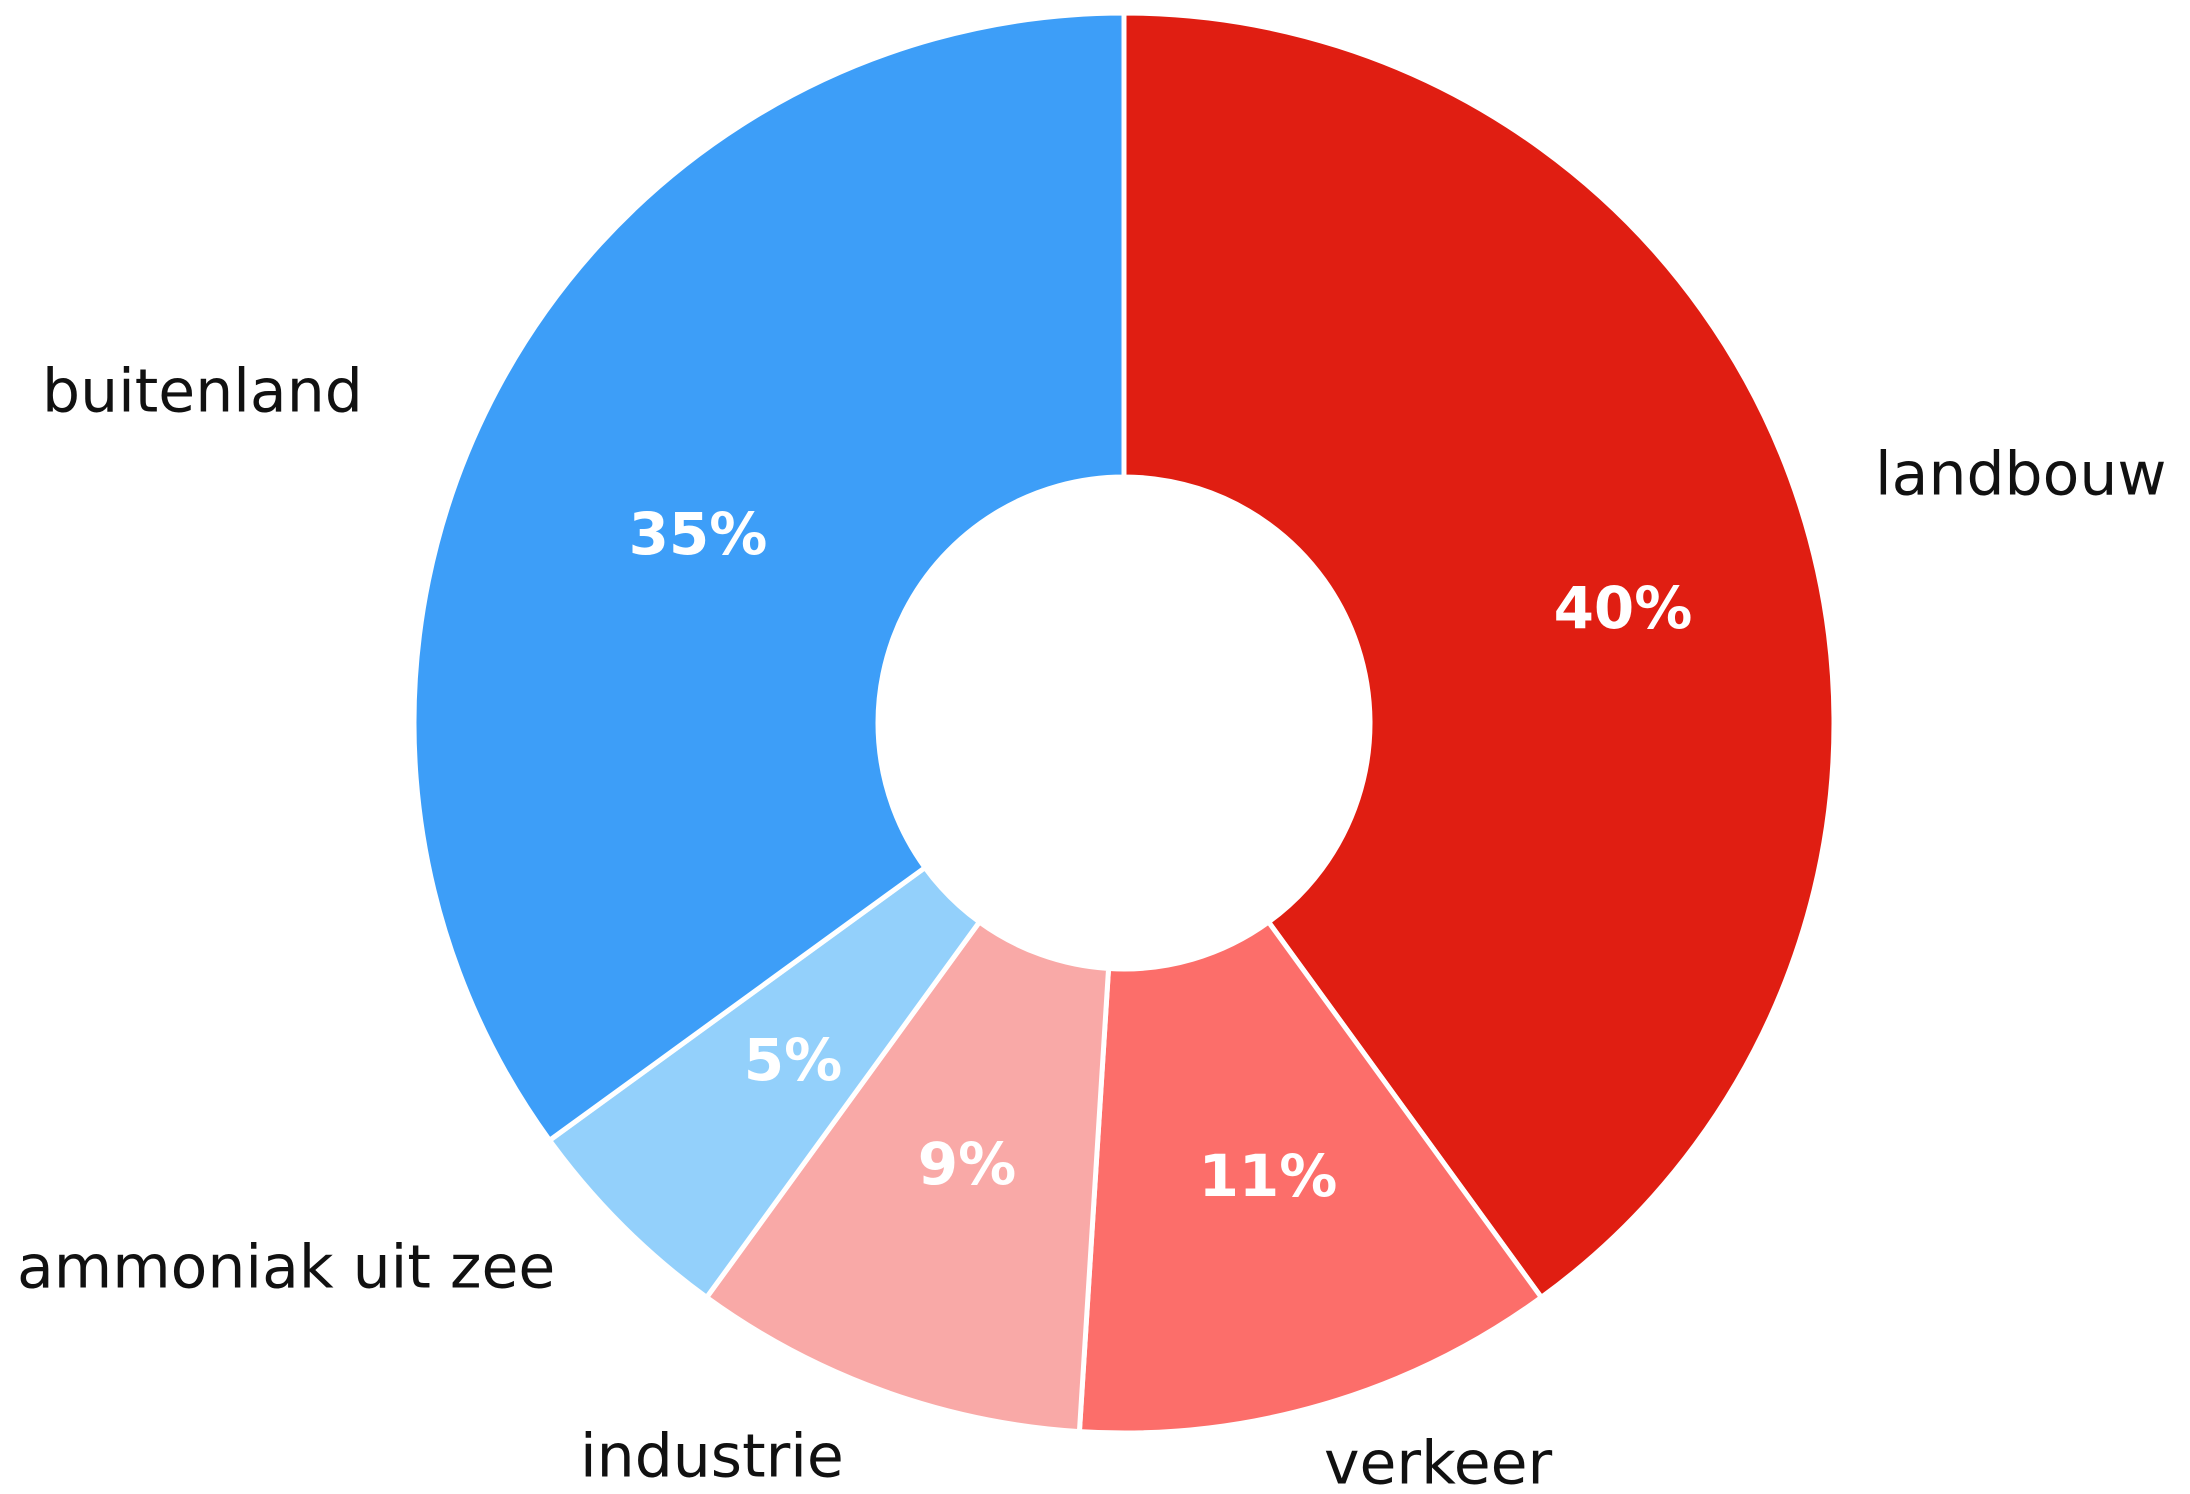 This screenshot has height=1494, width=2190. I want to click on value-label: 40%, so click(1623, 608).